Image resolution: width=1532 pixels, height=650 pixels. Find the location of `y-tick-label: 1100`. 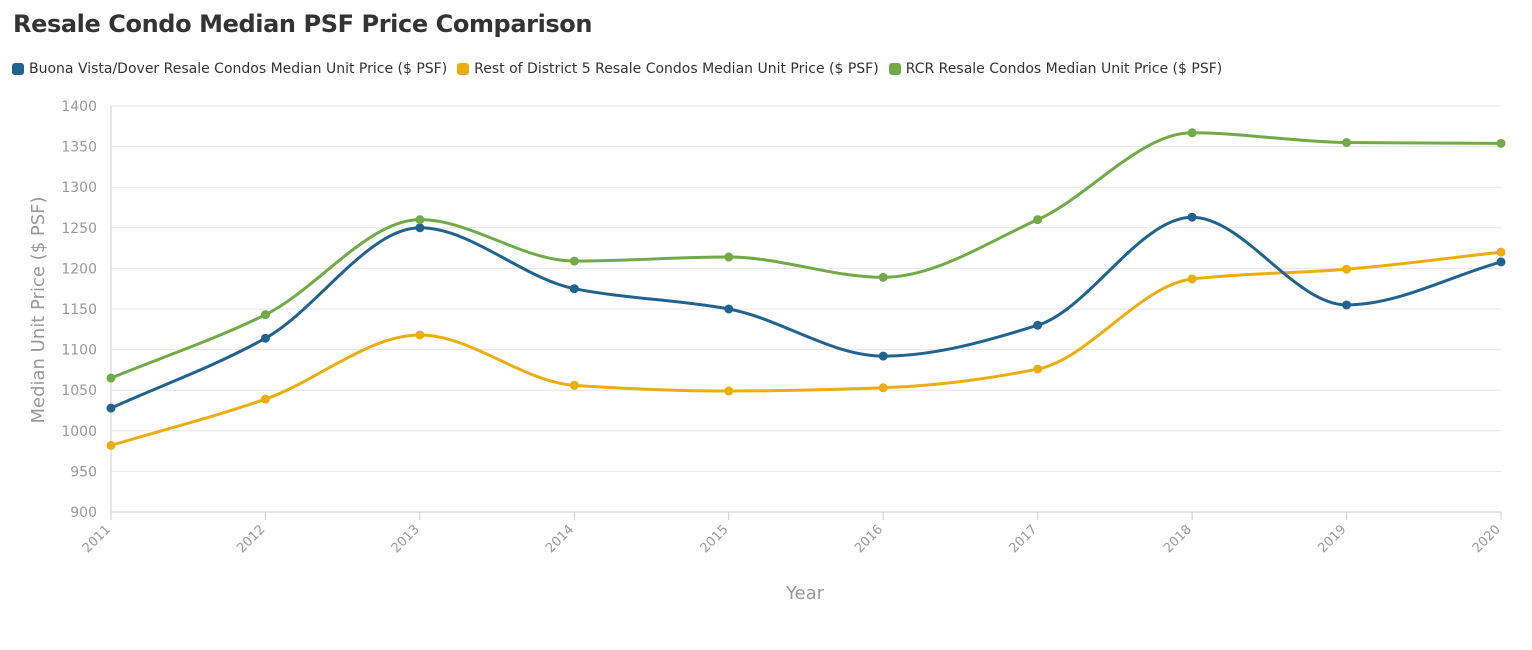

y-tick-label: 1100 is located at coordinates (79, 351).